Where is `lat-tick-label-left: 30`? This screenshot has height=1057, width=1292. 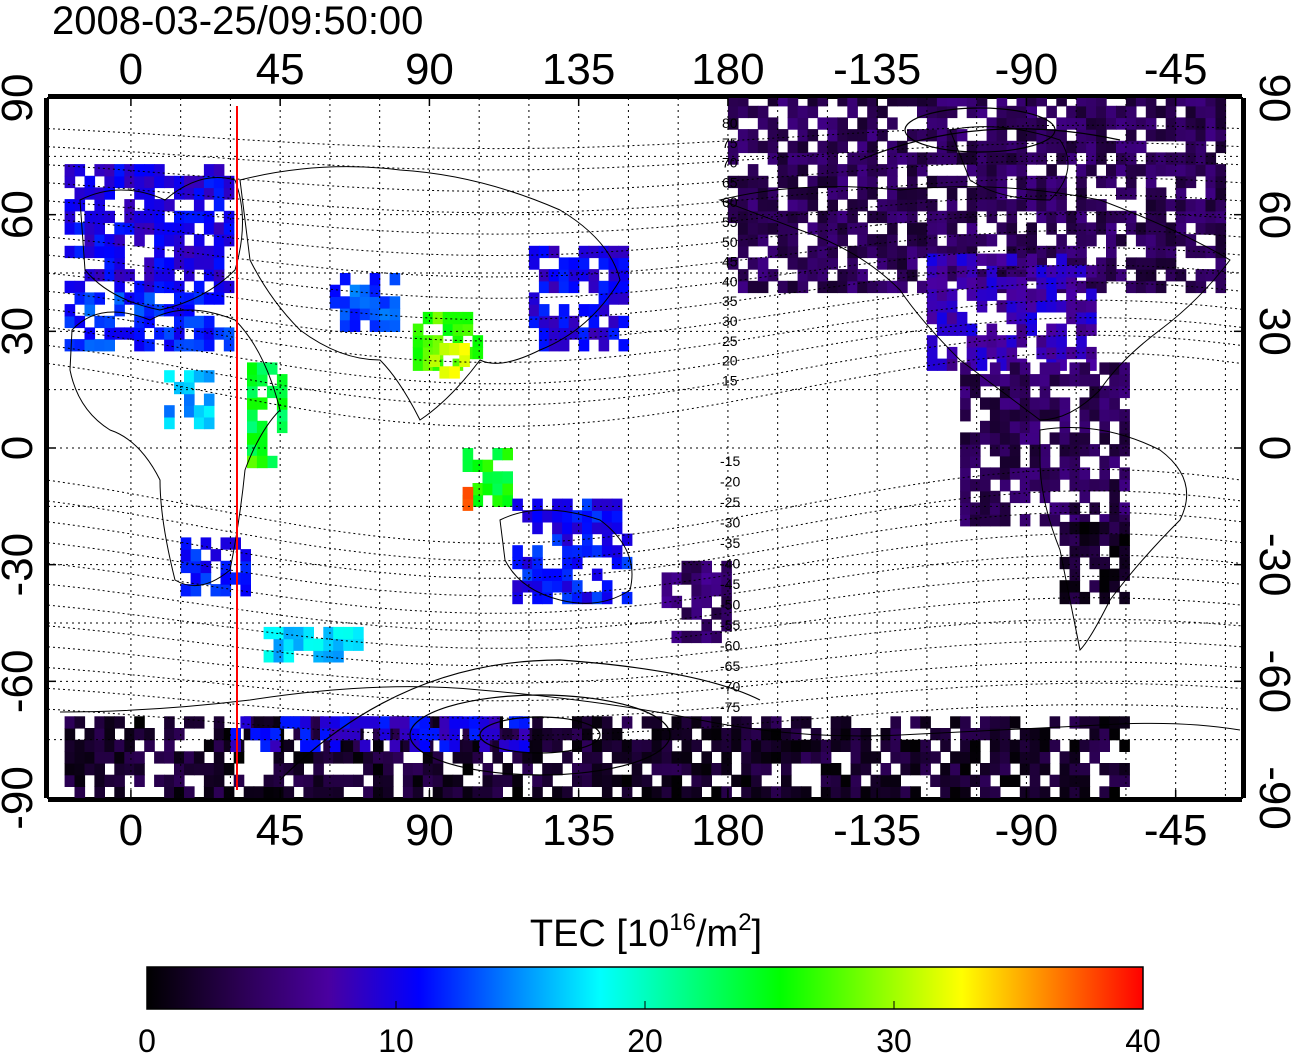
lat-tick-label-left: 30 is located at coordinates (21, 331).